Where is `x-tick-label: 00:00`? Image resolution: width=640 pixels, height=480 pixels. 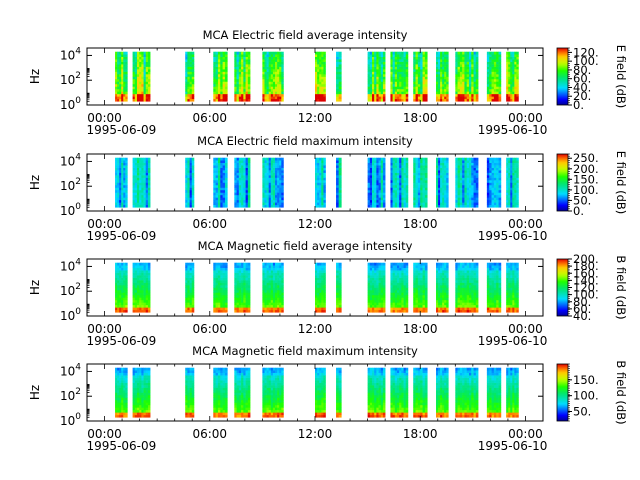
x-tick-label: 00:00 is located at coordinates (104, 224).